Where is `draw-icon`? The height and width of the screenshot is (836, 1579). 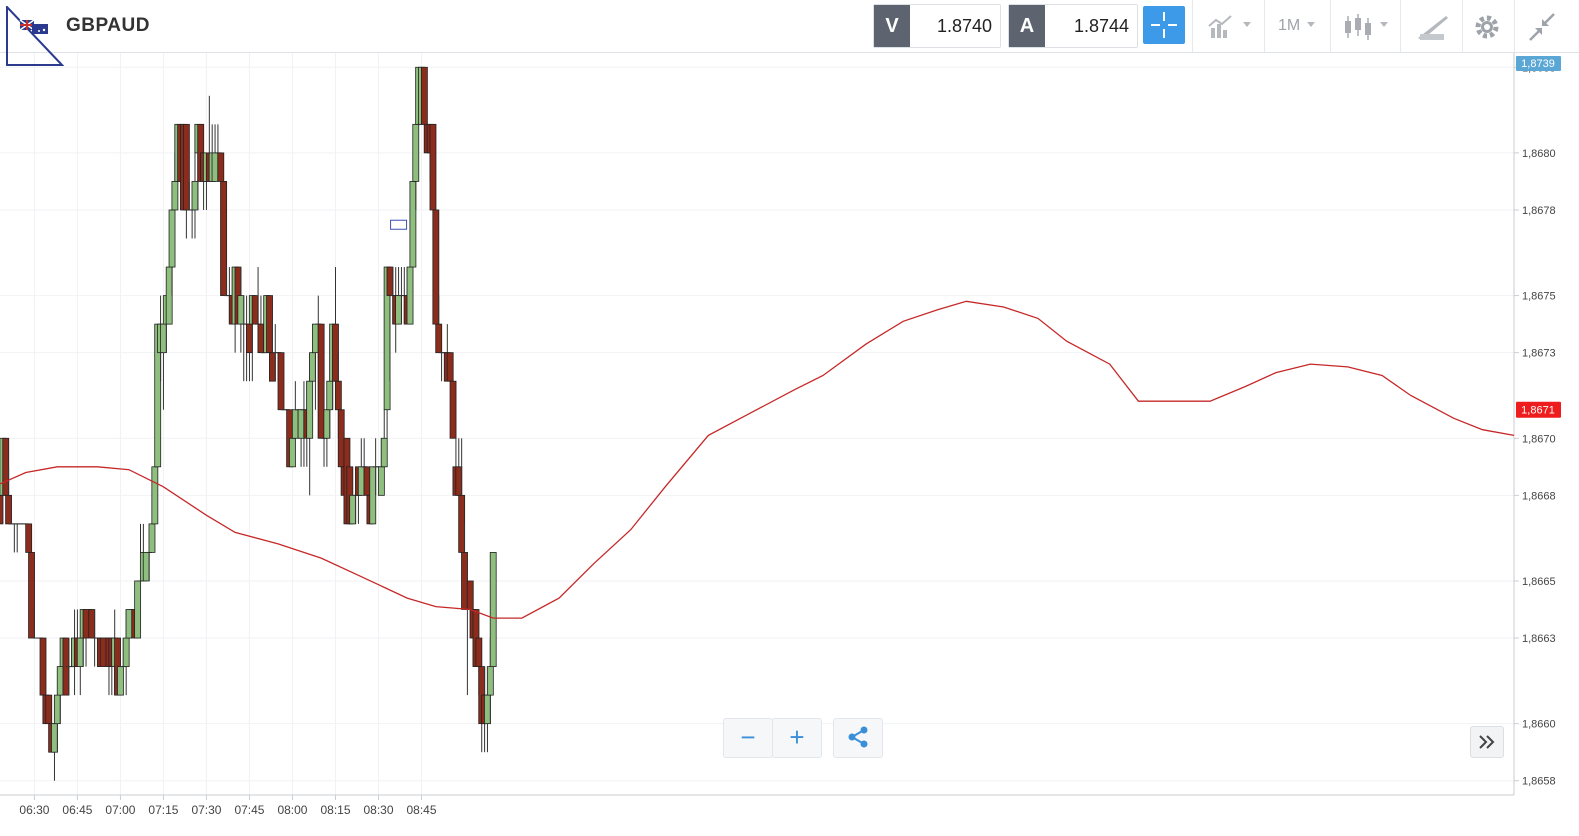
draw-icon is located at coordinates (1433, 26).